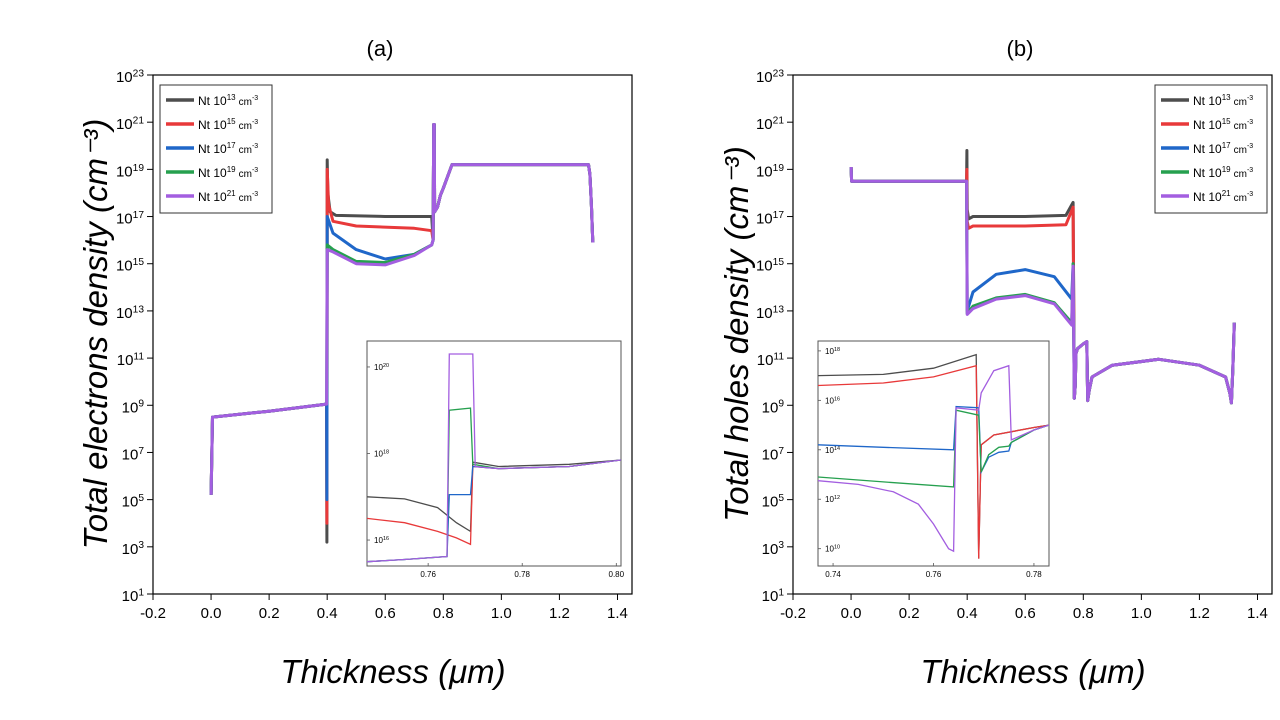 The height and width of the screenshot is (720, 1280). I want to click on inset-y-tick-label: 1012, so click(832, 499).